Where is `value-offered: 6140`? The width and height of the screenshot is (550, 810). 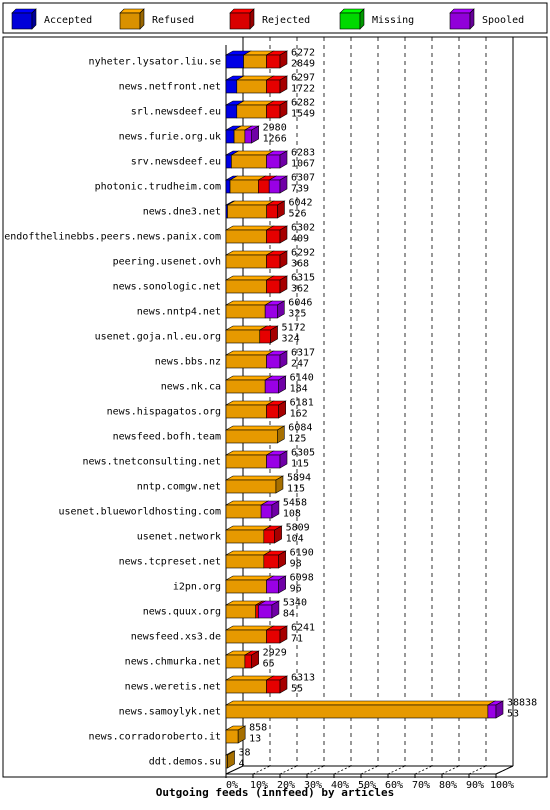 value-offered: 6140 is located at coordinates (302, 378).